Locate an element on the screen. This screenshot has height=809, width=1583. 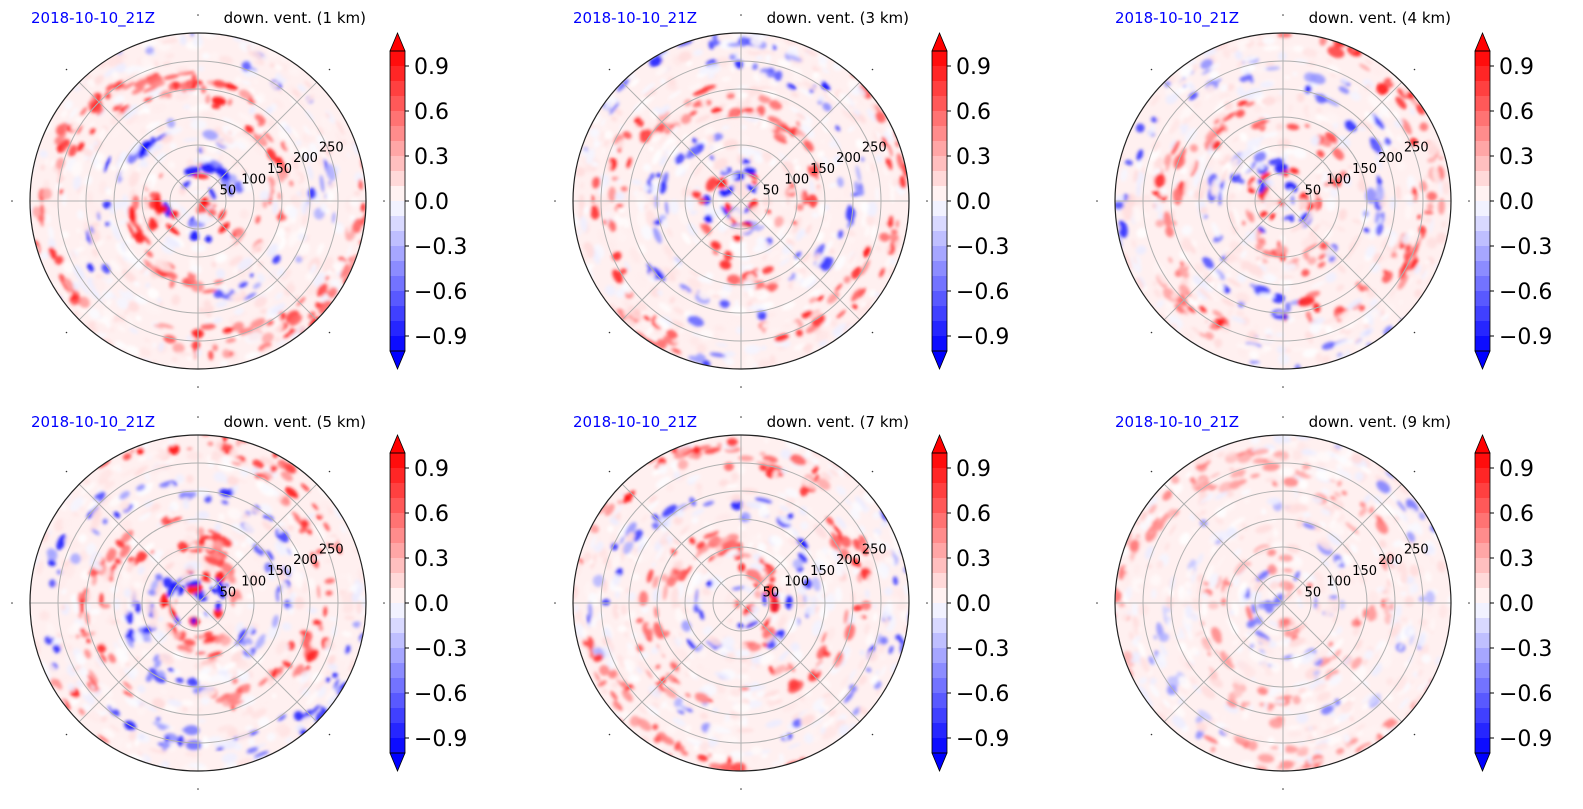
r-tick-label: 200 is located at coordinates (848, 560).